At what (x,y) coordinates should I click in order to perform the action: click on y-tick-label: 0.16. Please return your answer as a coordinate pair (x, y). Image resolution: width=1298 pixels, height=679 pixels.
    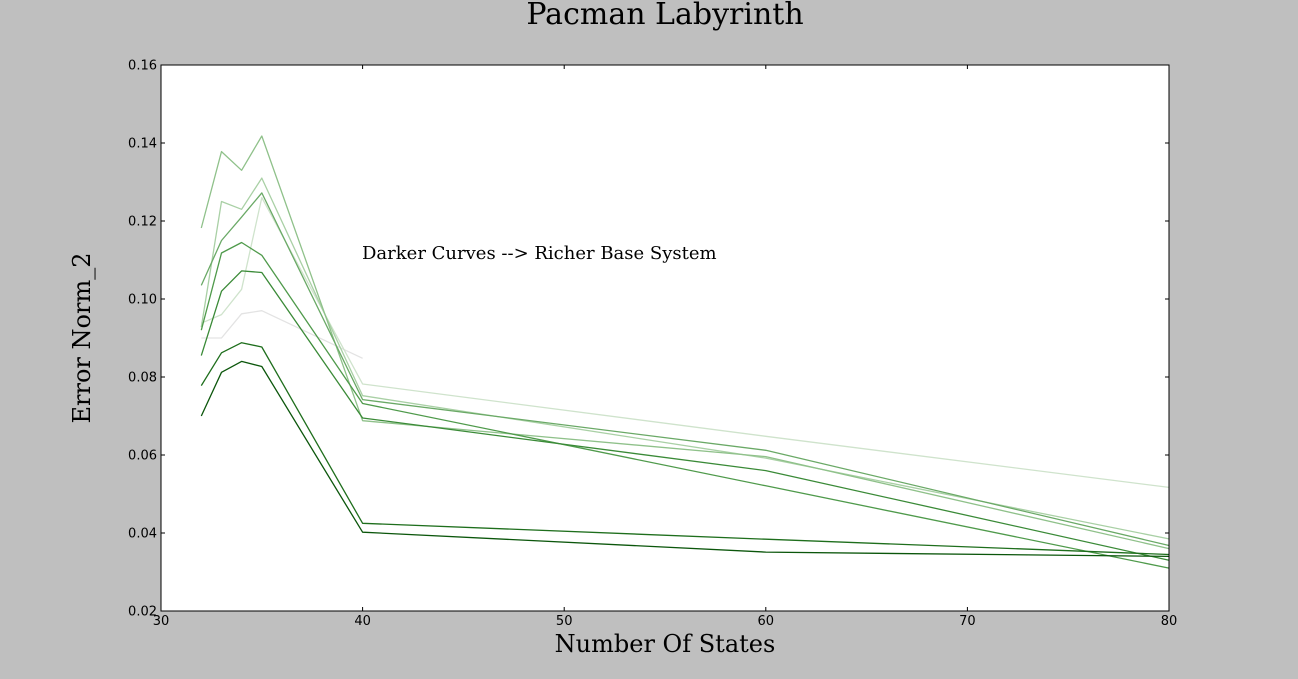
    Looking at the image, I should click on (142, 66).